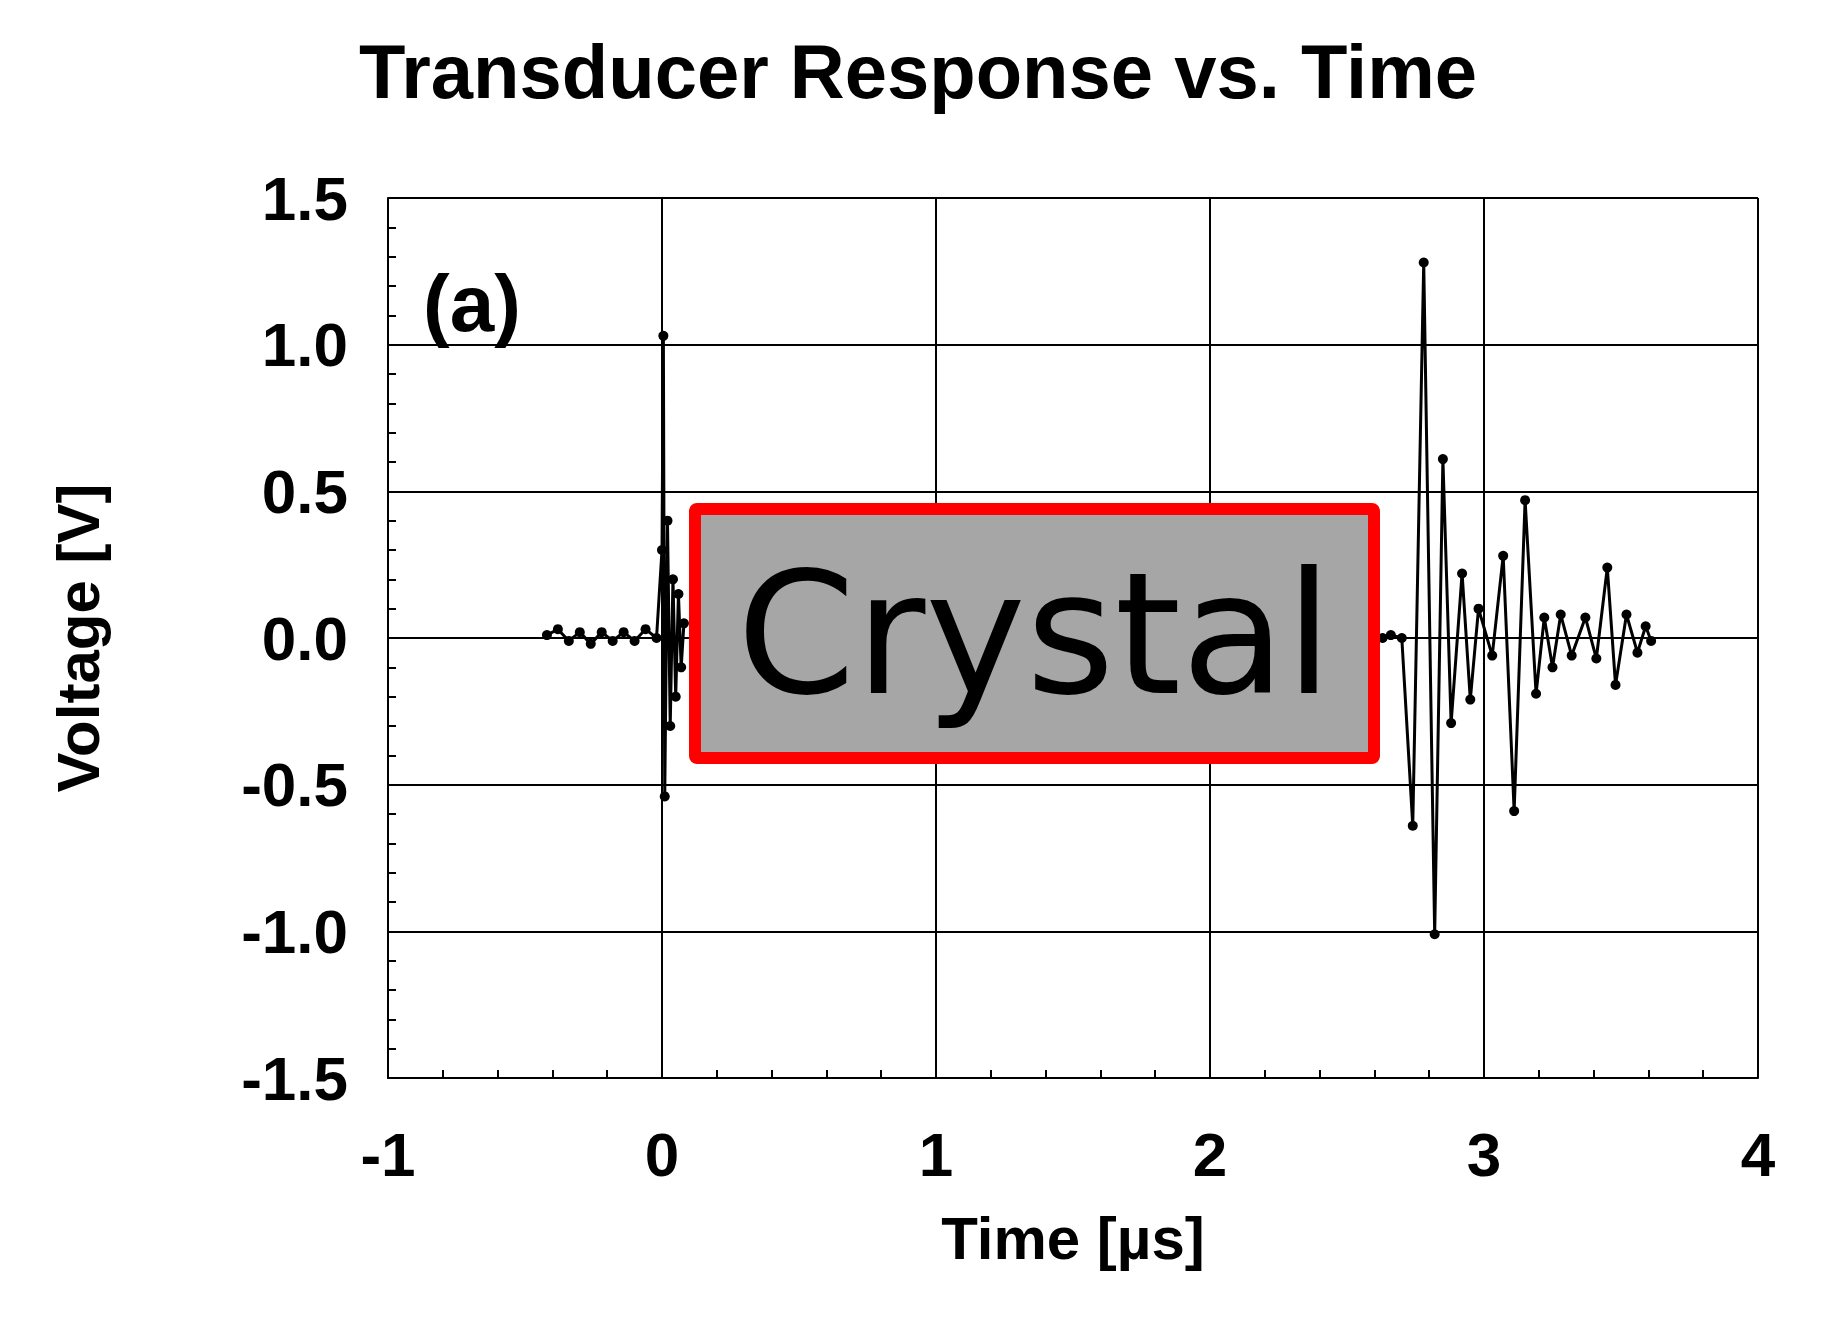 The width and height of the screenshot is (1845, 1341). I want to click on x-tick-label: 1, so click(936, 1154).